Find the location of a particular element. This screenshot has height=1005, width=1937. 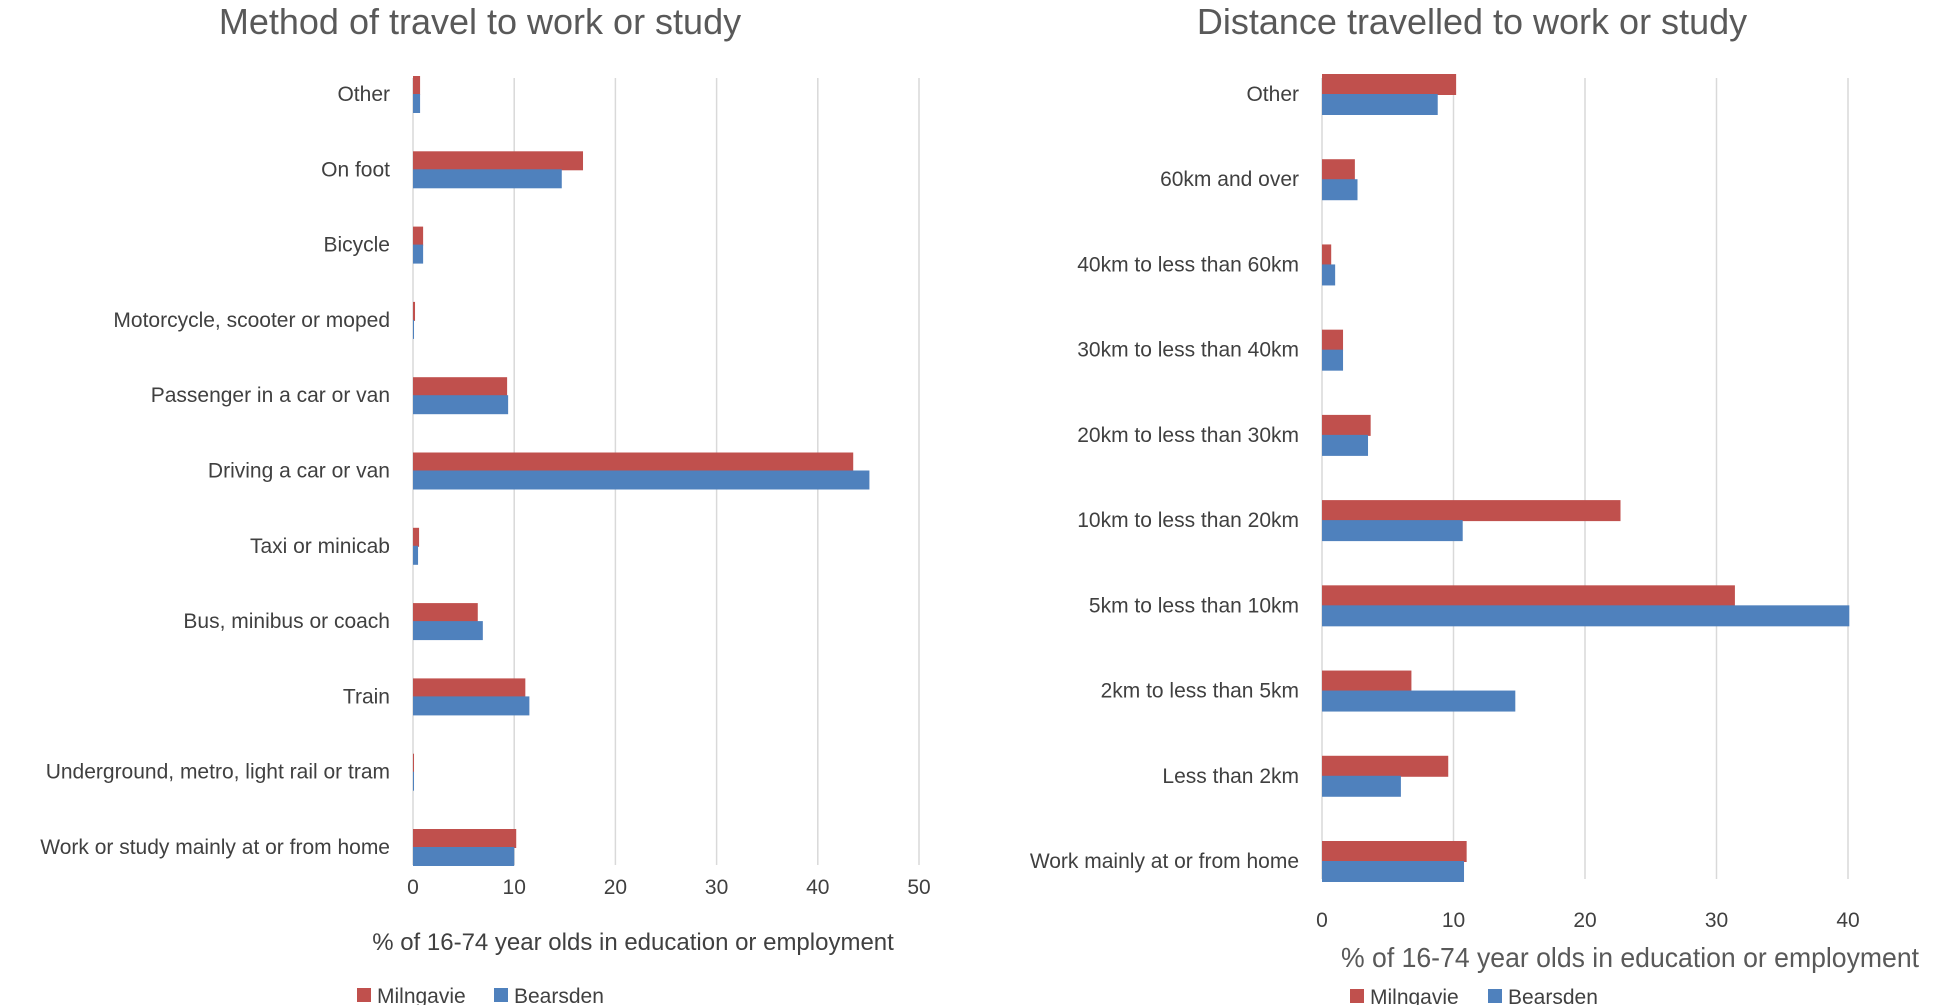

category-label: 60km and over is located at coordinates (1229, 179).